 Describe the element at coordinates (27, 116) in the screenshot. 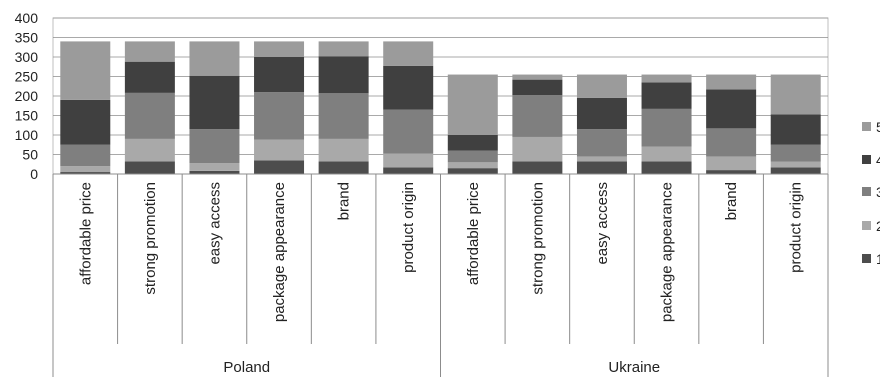

I see `y-tick-label: 150` at that location.